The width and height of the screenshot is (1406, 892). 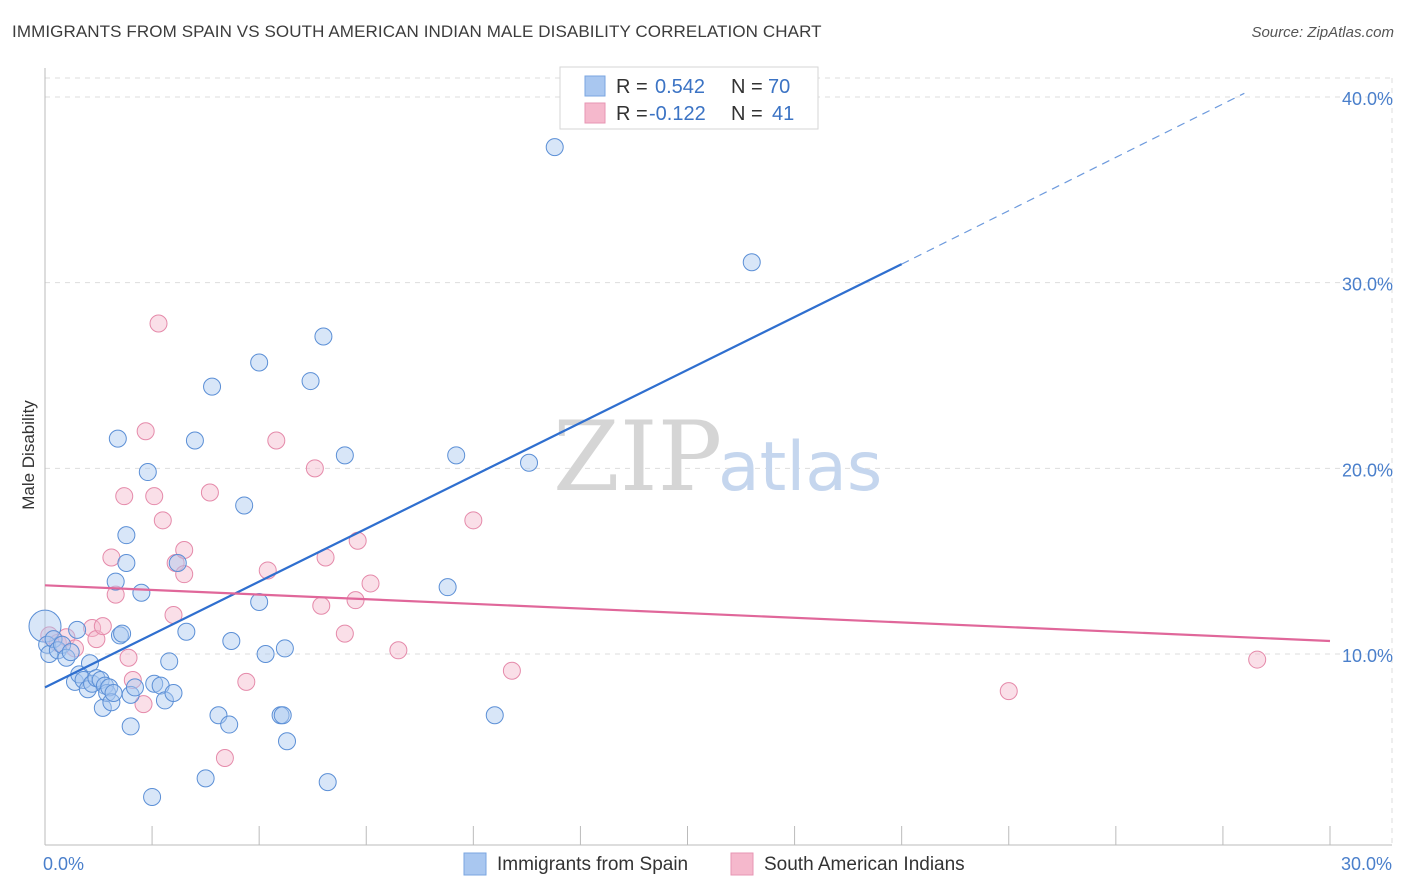 What do you see at coordinates (595, 113) in the screenshot?
I see `legend-swatch-pink` at bounding box center [595, 113].